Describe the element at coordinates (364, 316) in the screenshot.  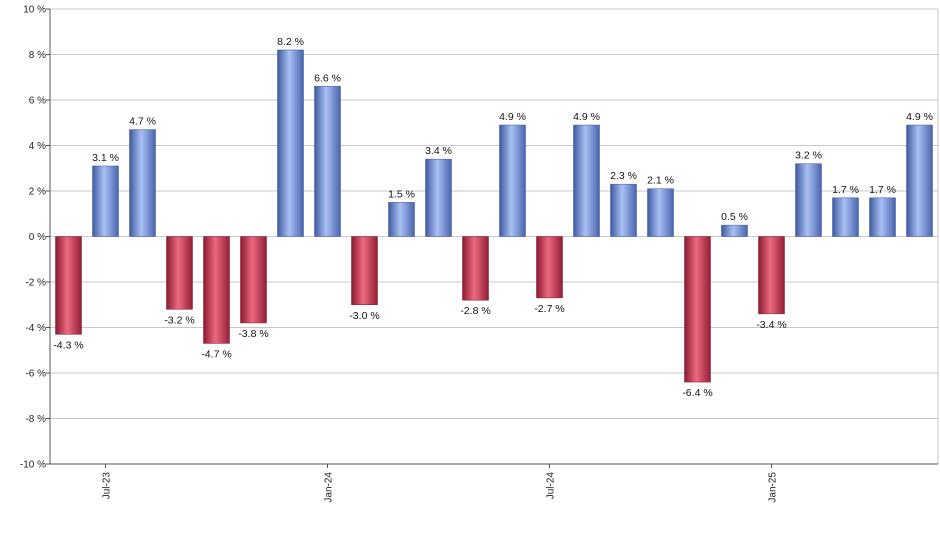
I see `data-label: -3.0 %` at that location.